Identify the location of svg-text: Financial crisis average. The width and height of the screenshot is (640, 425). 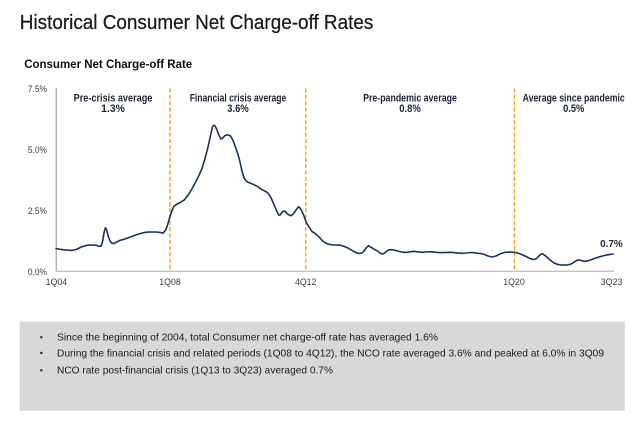
(238, 99).